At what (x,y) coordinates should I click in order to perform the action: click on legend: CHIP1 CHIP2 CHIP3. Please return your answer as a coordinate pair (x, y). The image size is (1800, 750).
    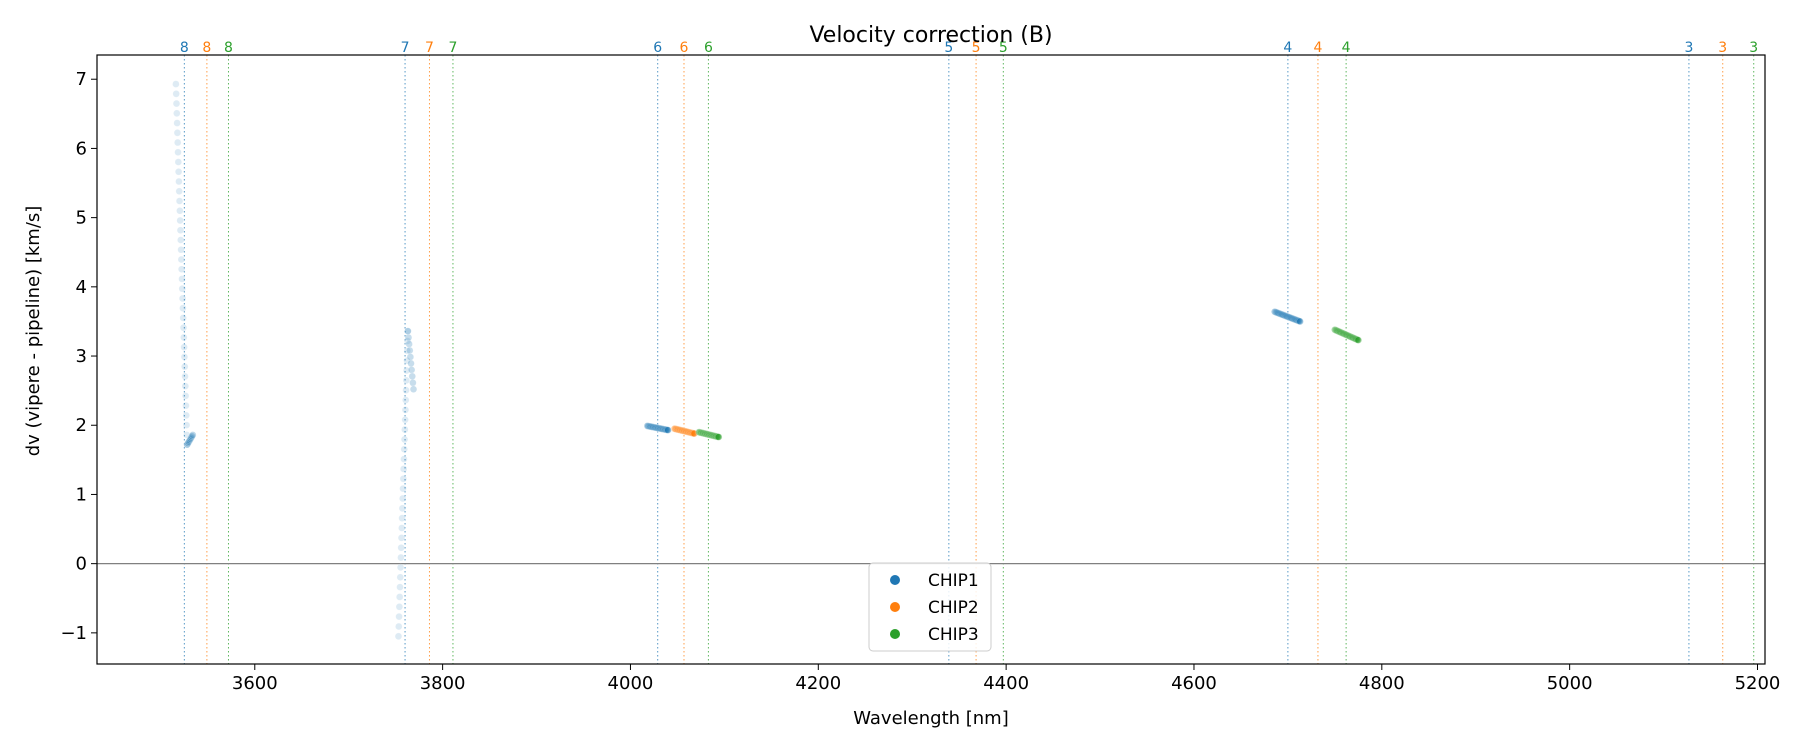
    Looking at the image, I should click on (930, 607).